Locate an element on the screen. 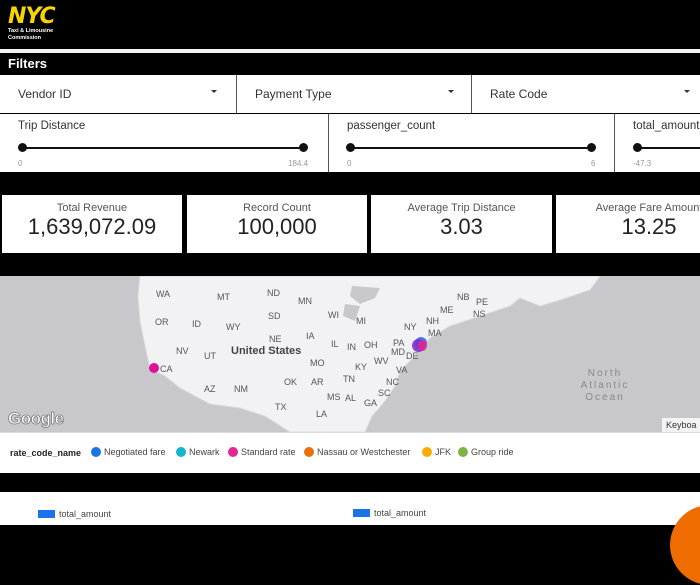  nyc-tlc-logo: NYC Taxi & Limousine Commission is located at coordinates (38, 23).